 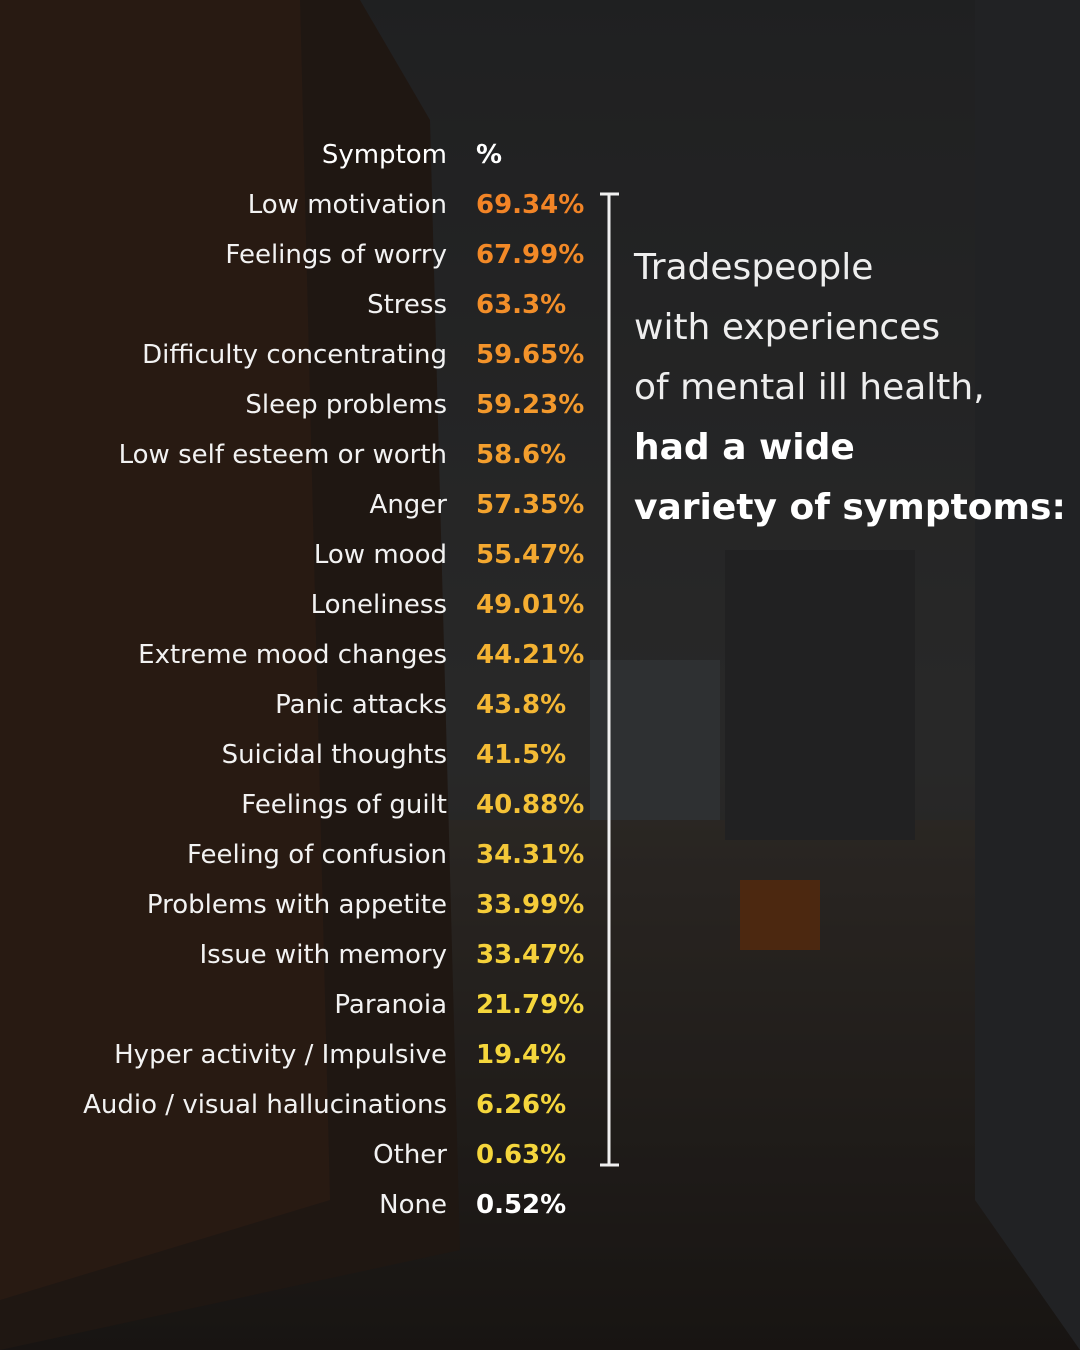 What do you see at coordinates (361, 705) in the screenshot?
I see `symptom-label: Panic attacks` at bounding box center [361, 705].